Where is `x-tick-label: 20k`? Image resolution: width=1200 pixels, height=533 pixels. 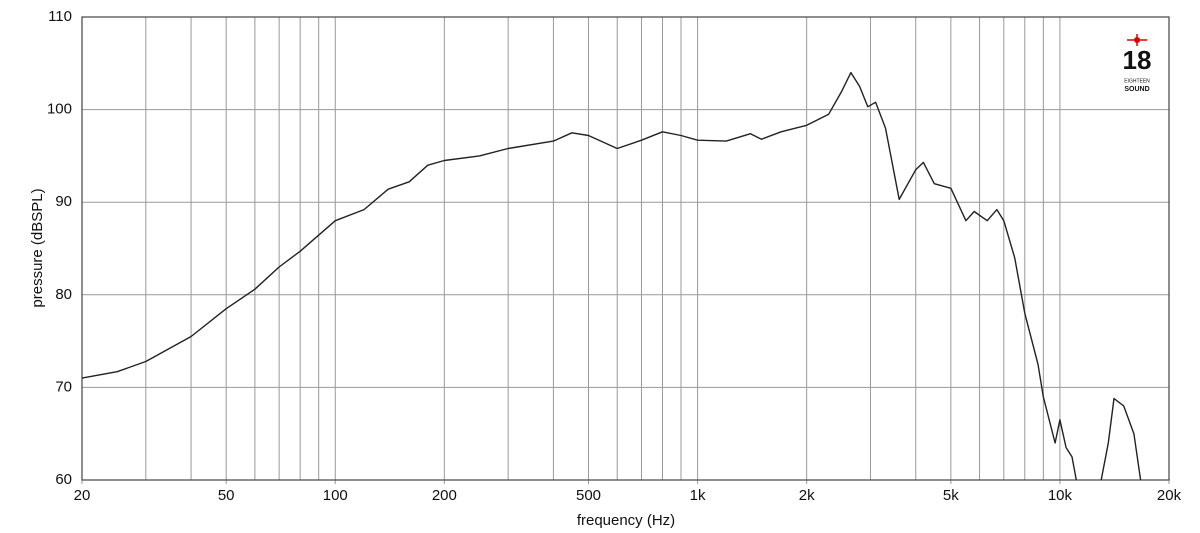
x-tick-label: 20k is located at coordinates (1169, 495).